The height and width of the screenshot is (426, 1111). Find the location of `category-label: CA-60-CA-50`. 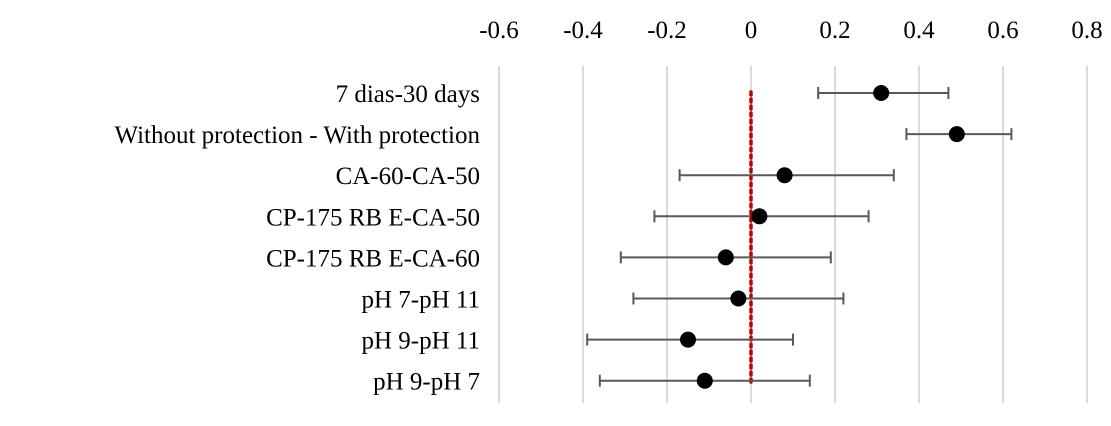

category-label: CA-60-CA-50 is located at coordinates (408, 176).